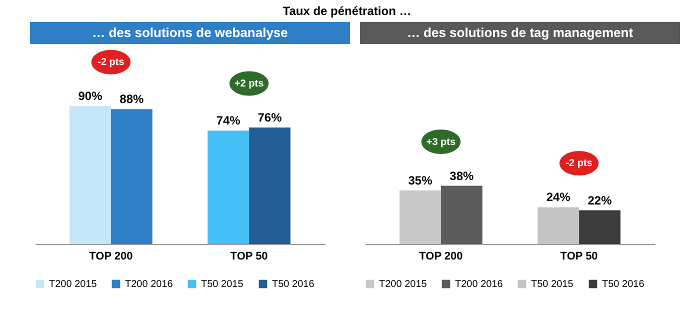 The image size is (694, 318). I want to click on data-label: 88%, so click(132, 99).